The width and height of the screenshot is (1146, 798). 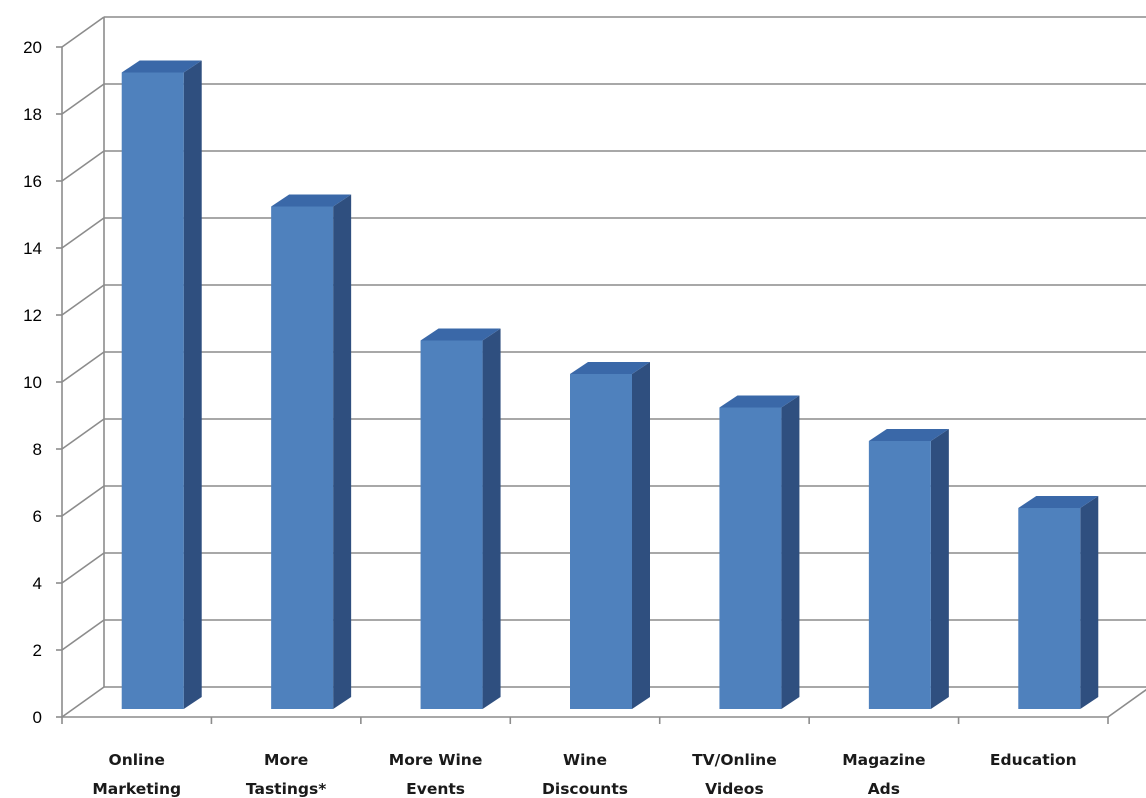 What do you see at coordinates (37, 449) in the screenshot?
I see `y-tick-label: 8` at bounding box center [37, 449].